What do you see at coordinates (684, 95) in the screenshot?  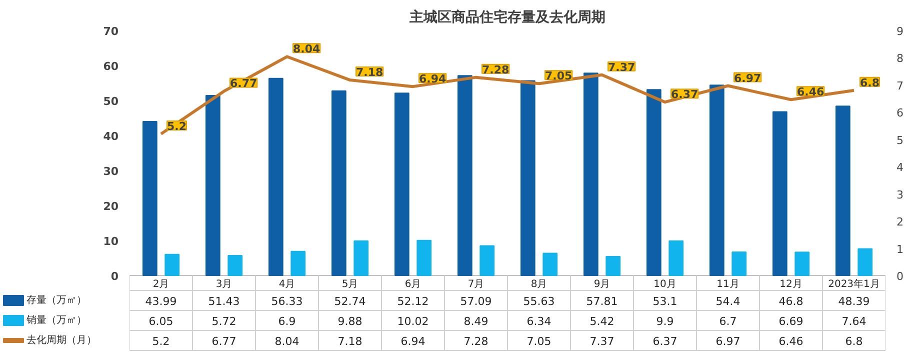 I see `annotation: 6.37` at bounding box center [684, 95].